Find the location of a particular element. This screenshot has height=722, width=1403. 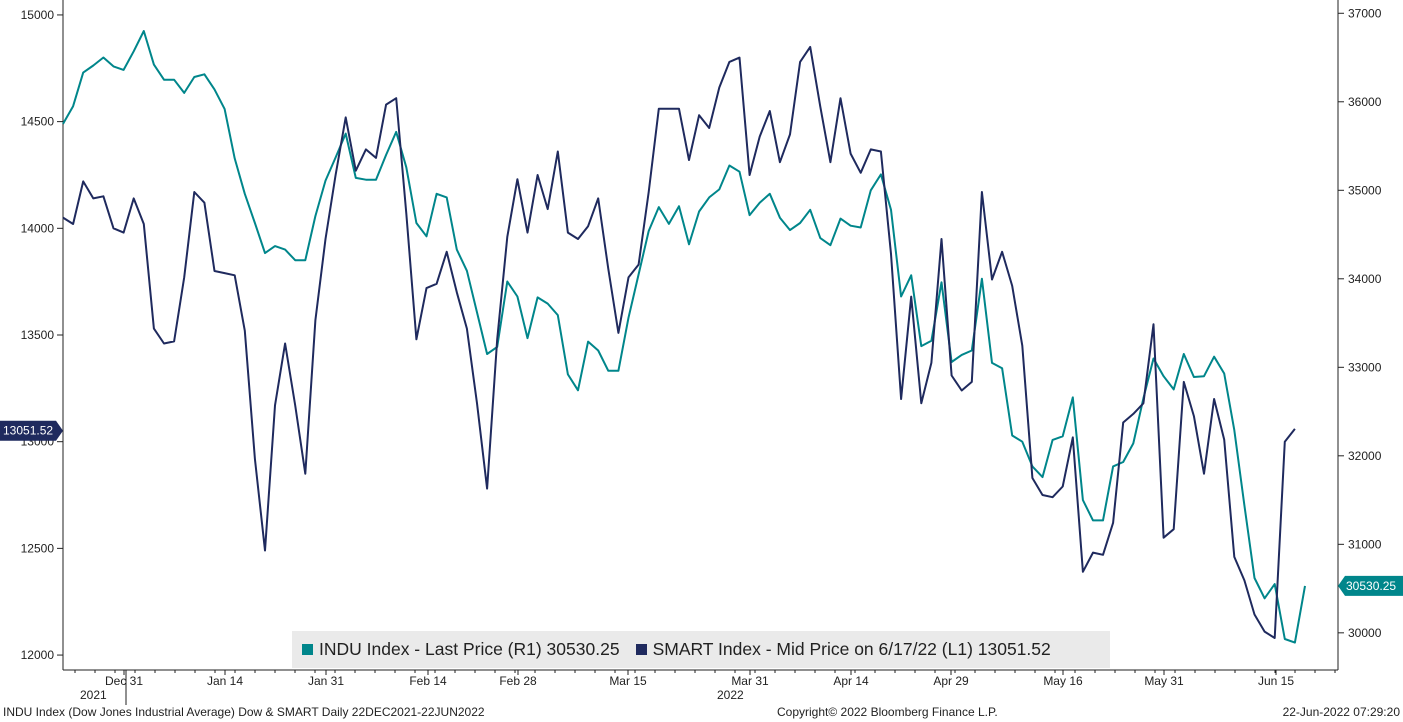

indu-last-value-flag is located at coordinates (1370, 585).